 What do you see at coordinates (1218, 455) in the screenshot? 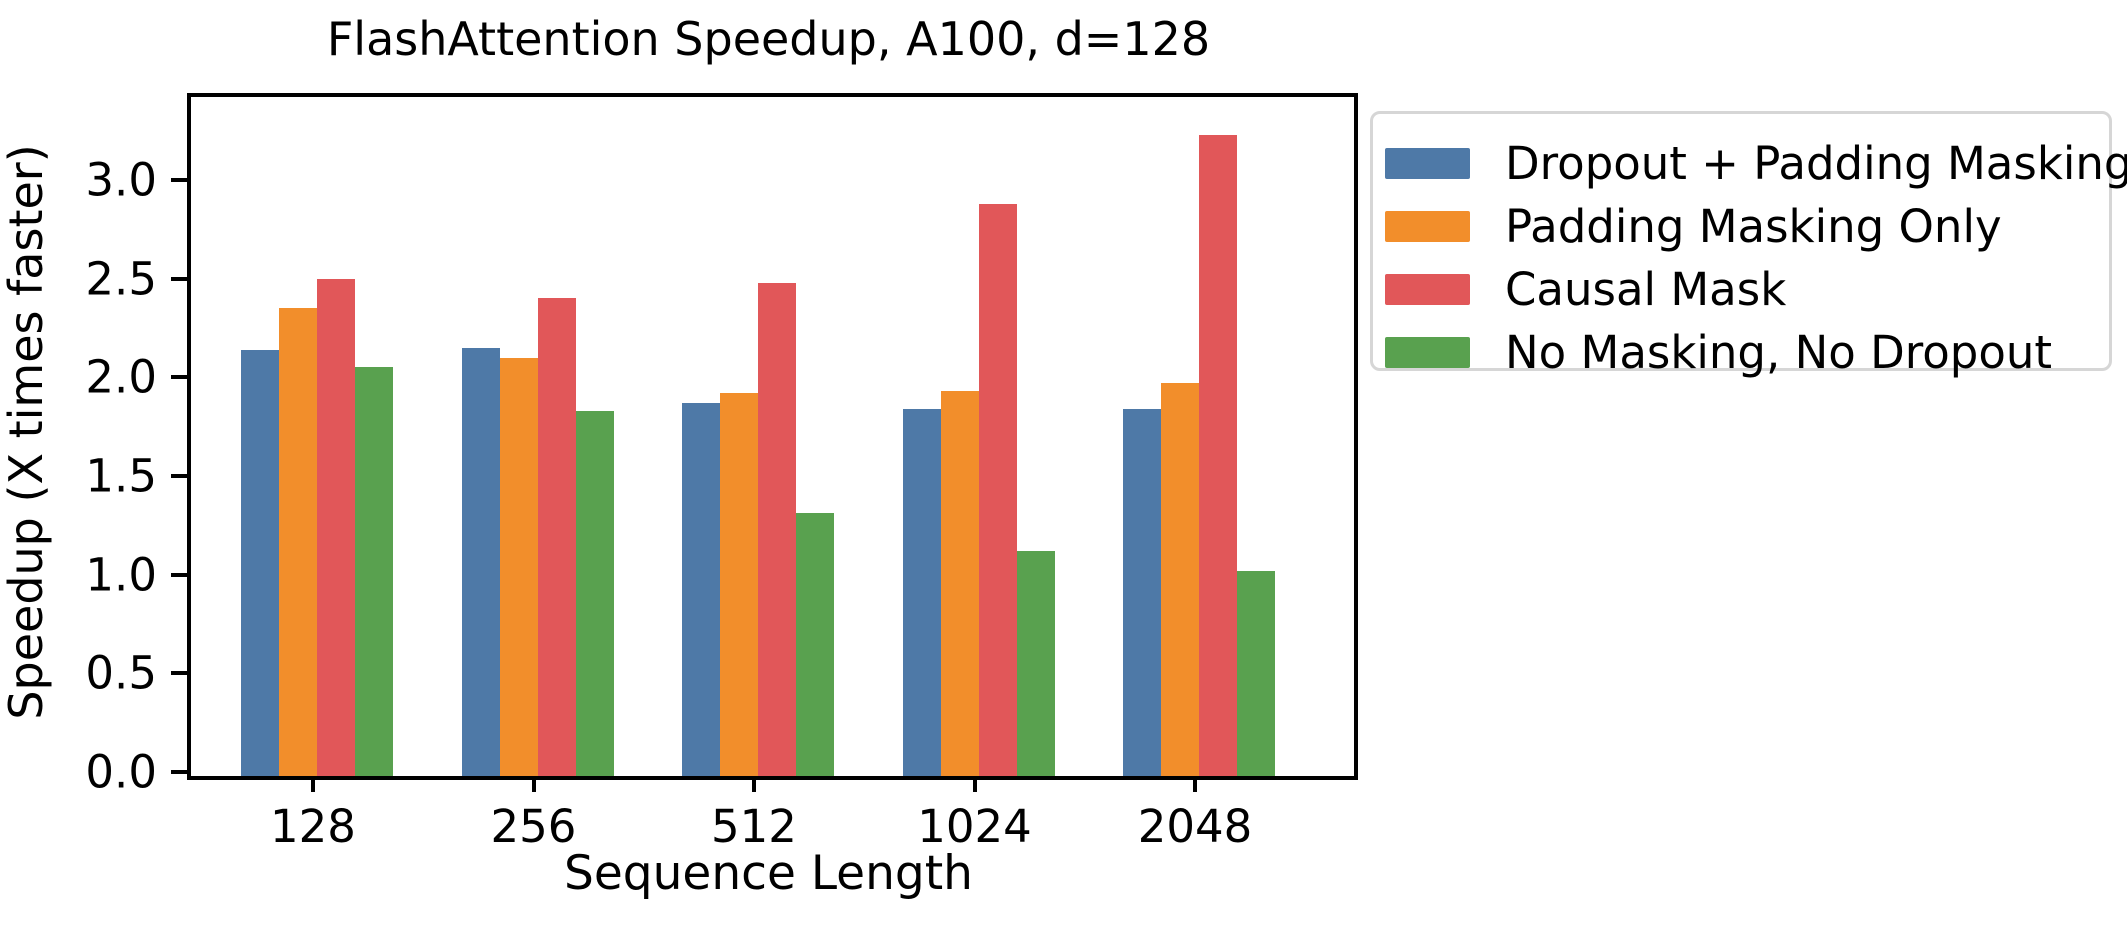
I see `bar-causal-mask-2048` at bounding box center [1218, 455].